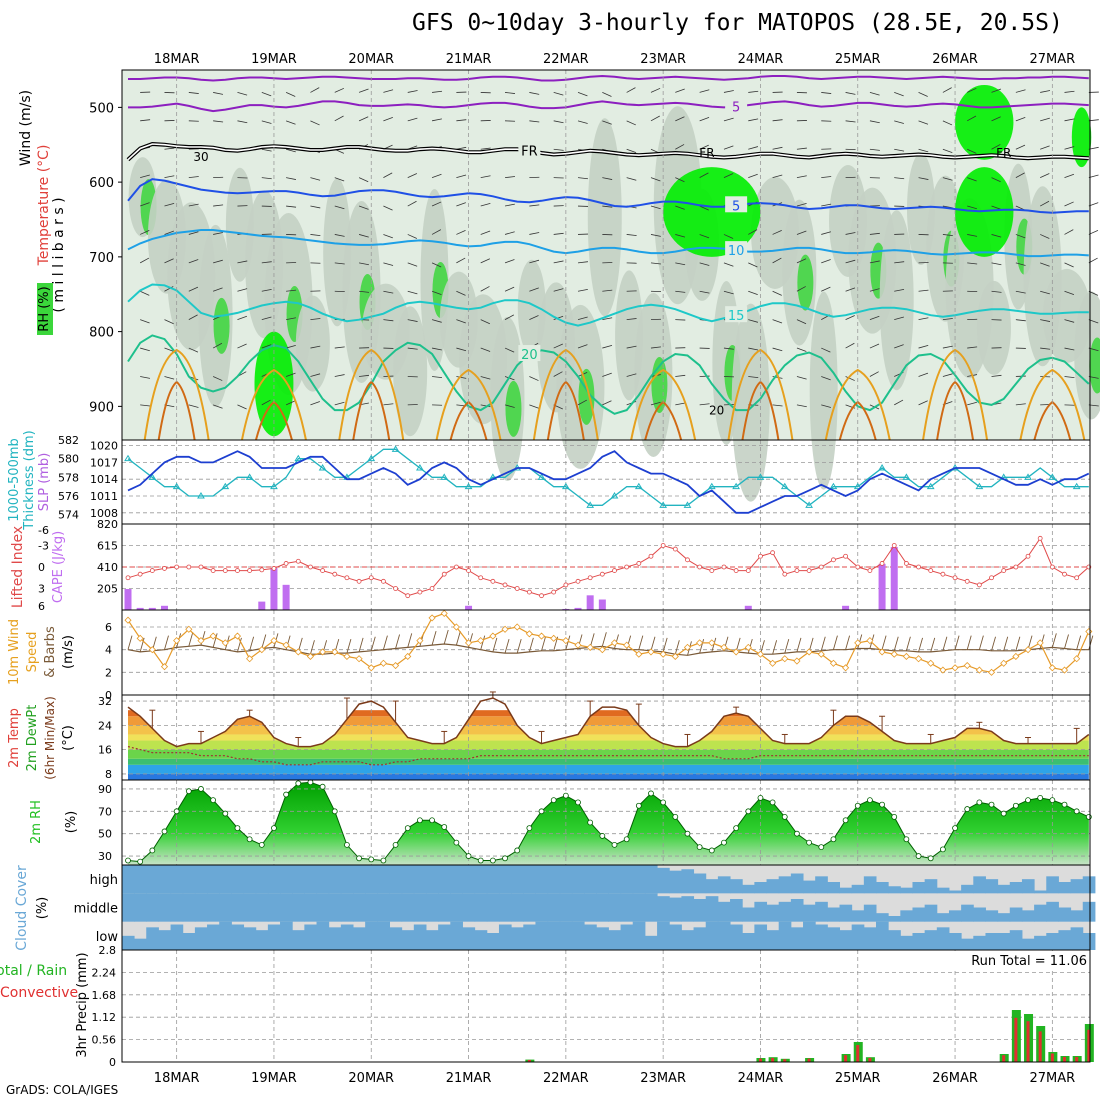 Image resolution: width=1100 pixels, height=1100 pixels. I want to click on y-tick-label: 2.8, so click(108, 950).